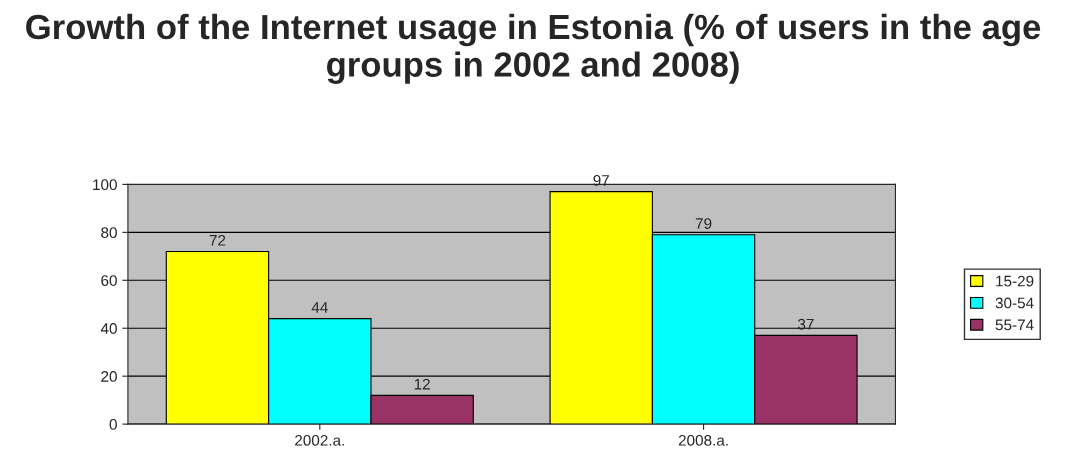 Image resolution: width=1066 pixels, height=461 pixels. Describe the element at coordinates (109, 280) in the screenshot. I see `y-tick-label: 60` at that location.